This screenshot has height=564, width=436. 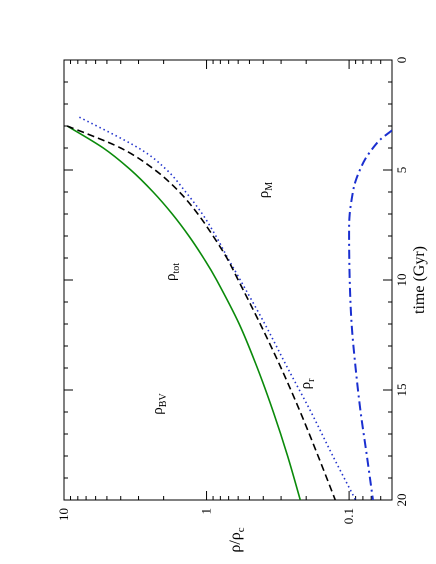 What do you see at coordinates (206, 511) in the screenshot?
I see `density-tick-label: 1` at bounding box center [206, 511].